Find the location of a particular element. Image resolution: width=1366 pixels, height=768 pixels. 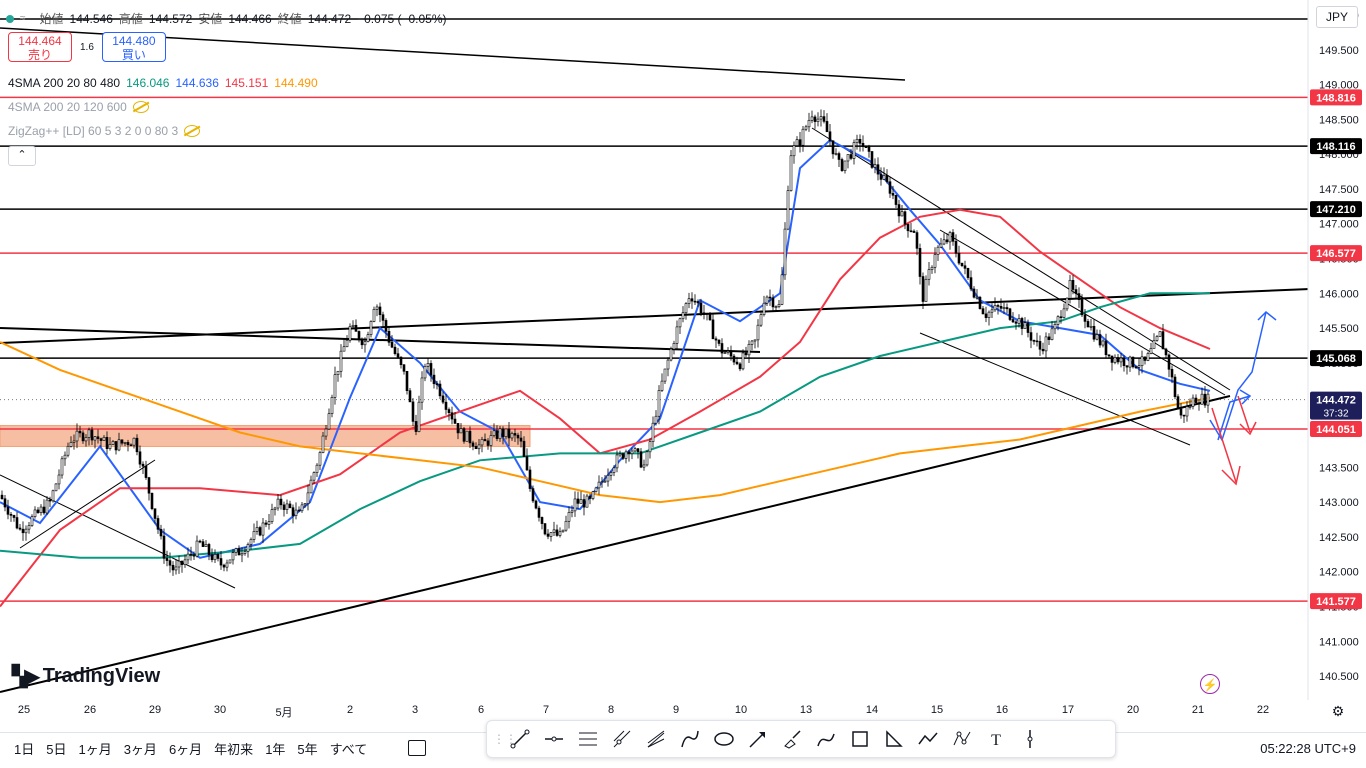

grip-icon: ⋮⋮ is located at coordinates (505, 739).